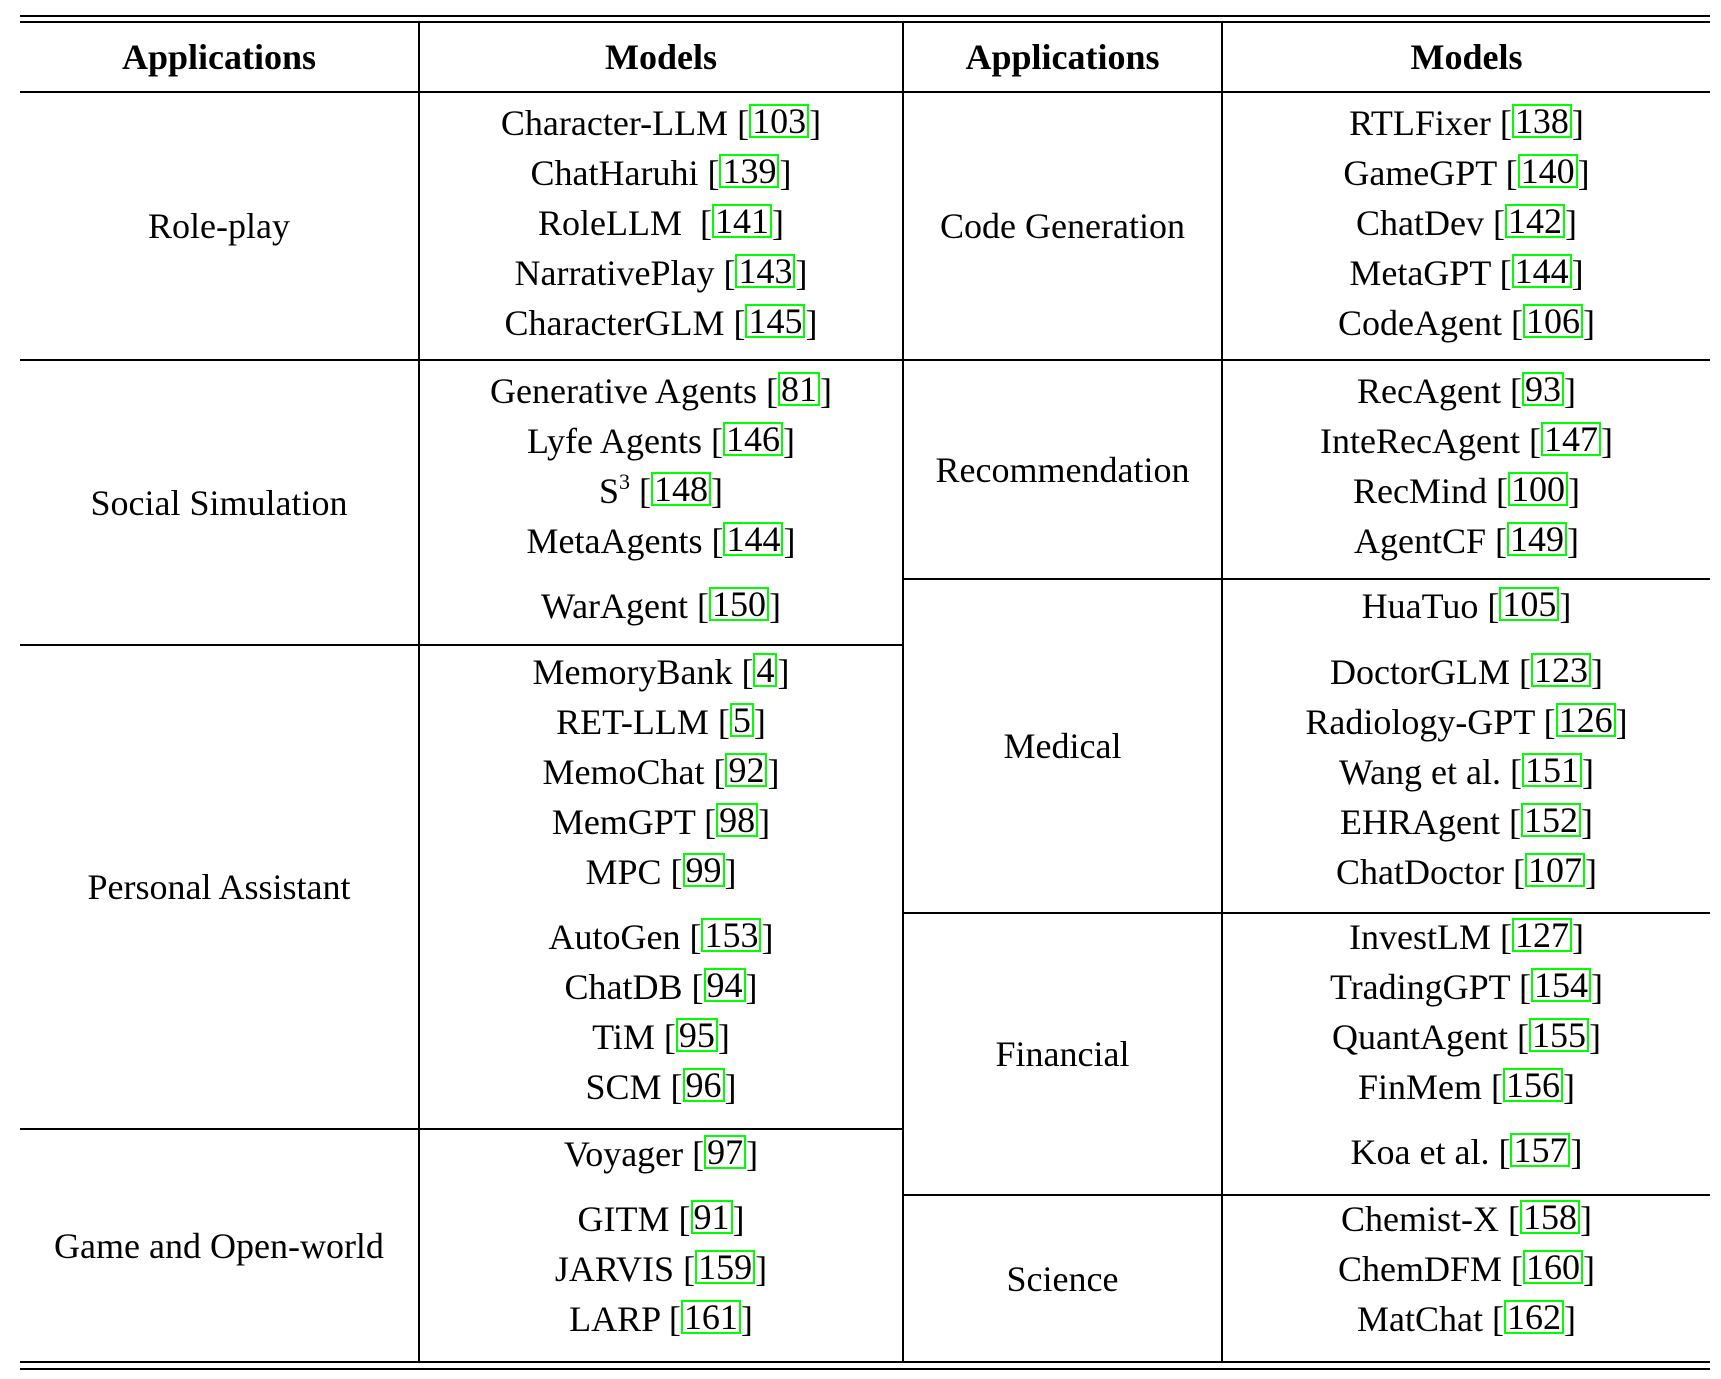  Describe the element at coordinates (1550, 820) in the screenshot. I see `citation-link: 152` at that location.